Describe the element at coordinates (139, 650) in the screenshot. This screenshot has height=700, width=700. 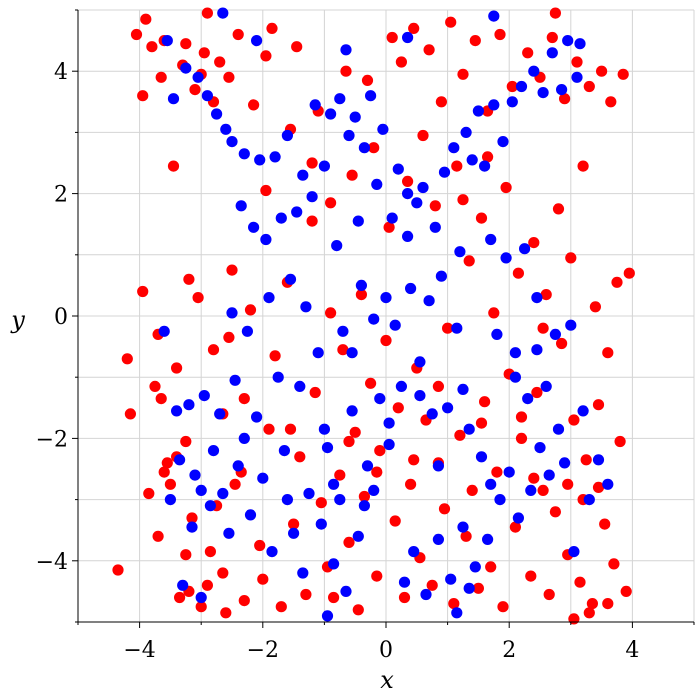
I see `x-tick-label: −4` at that location.